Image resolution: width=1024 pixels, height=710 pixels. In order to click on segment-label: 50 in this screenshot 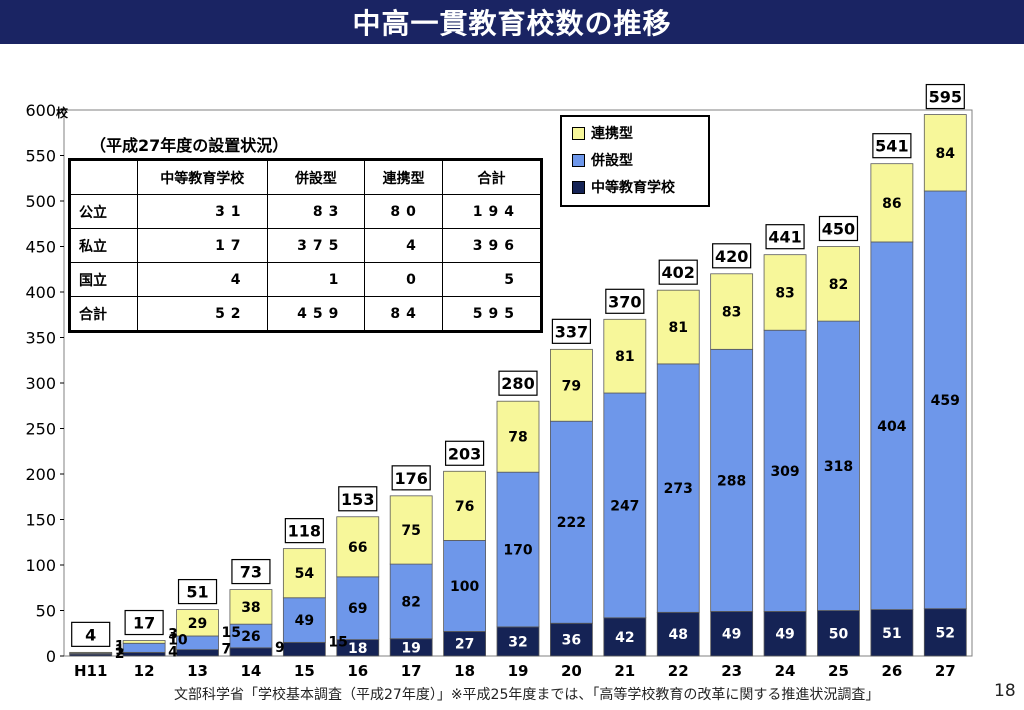, I will do `click(839, 634)`.